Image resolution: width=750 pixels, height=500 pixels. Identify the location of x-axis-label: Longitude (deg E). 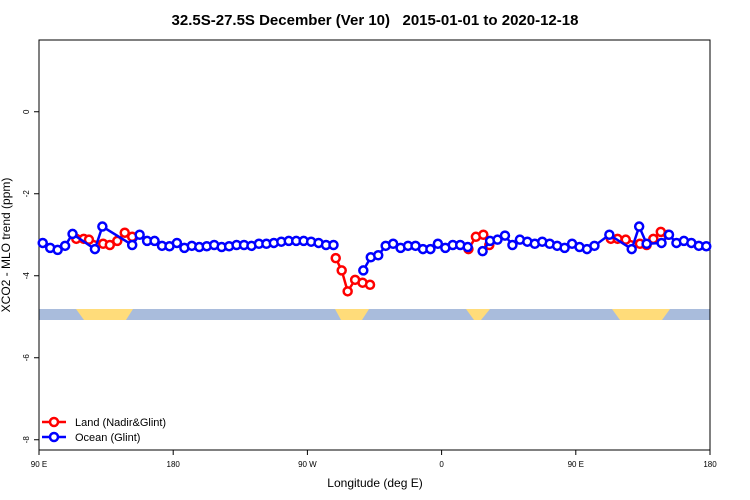
(374, 483).